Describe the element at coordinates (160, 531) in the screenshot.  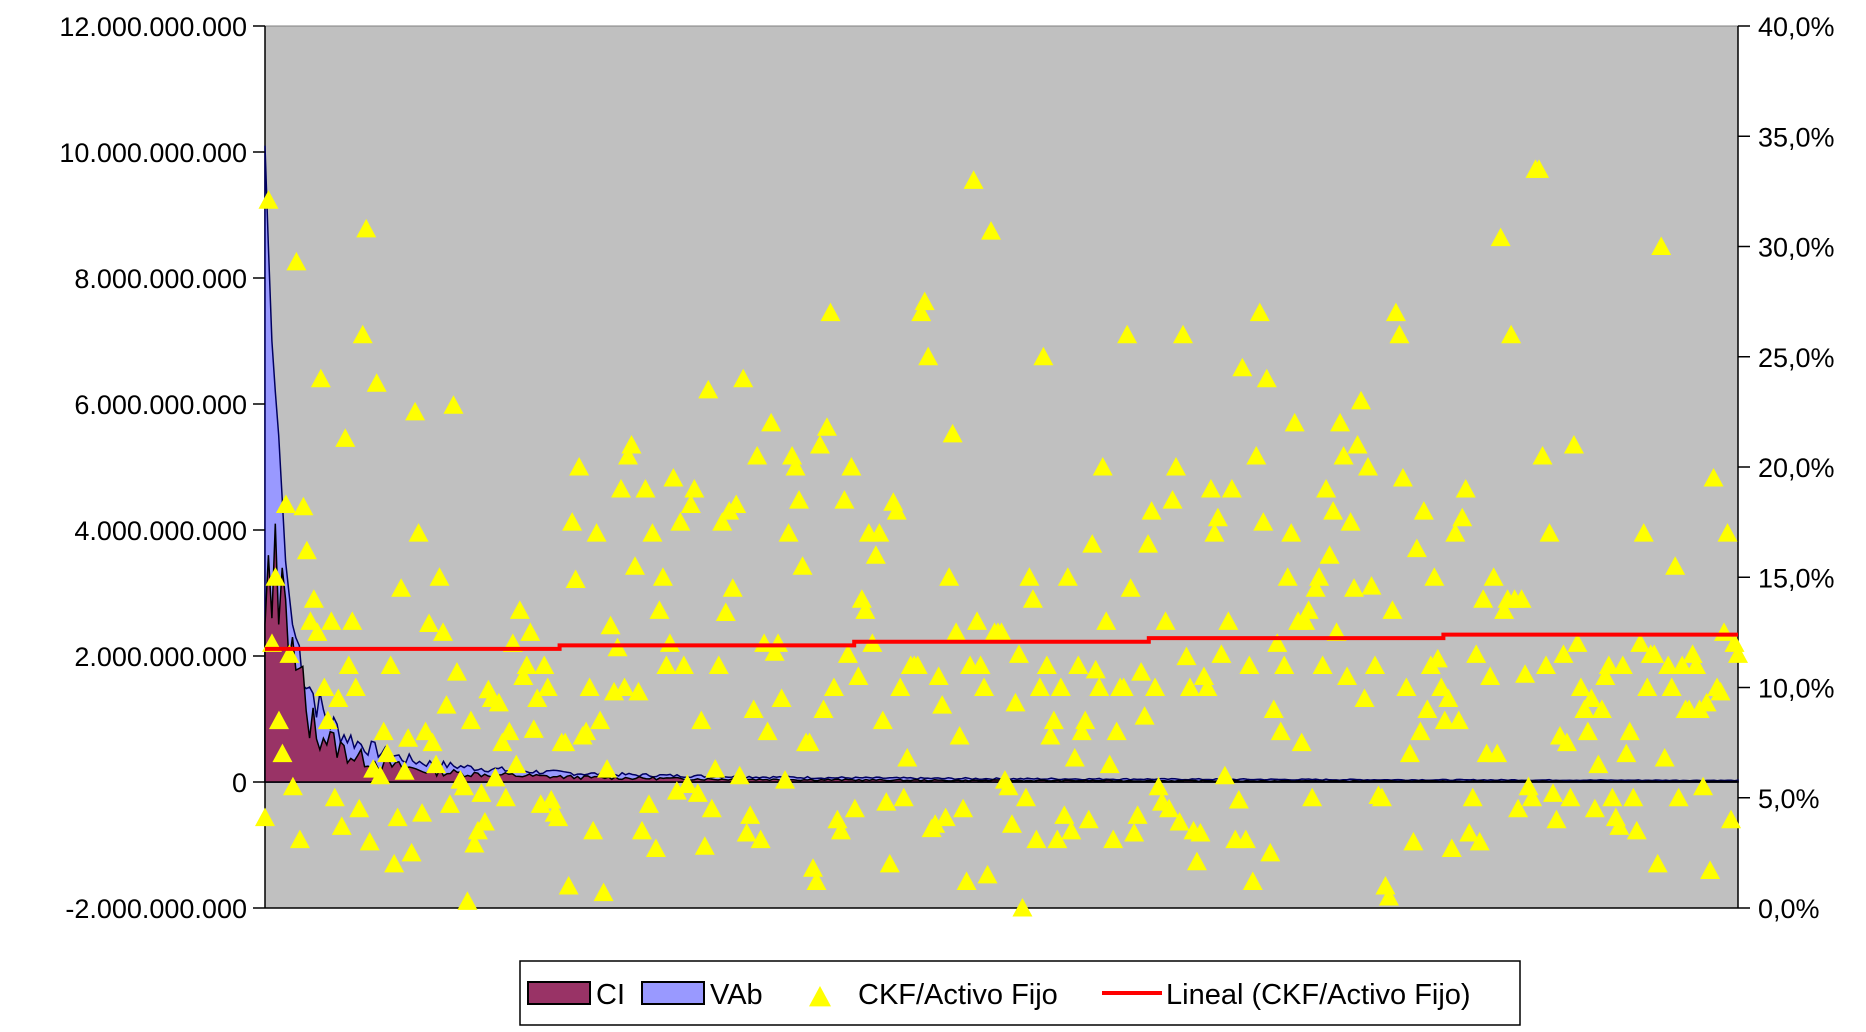
I see `left-tick-label: 4.000.000.000` at that location.